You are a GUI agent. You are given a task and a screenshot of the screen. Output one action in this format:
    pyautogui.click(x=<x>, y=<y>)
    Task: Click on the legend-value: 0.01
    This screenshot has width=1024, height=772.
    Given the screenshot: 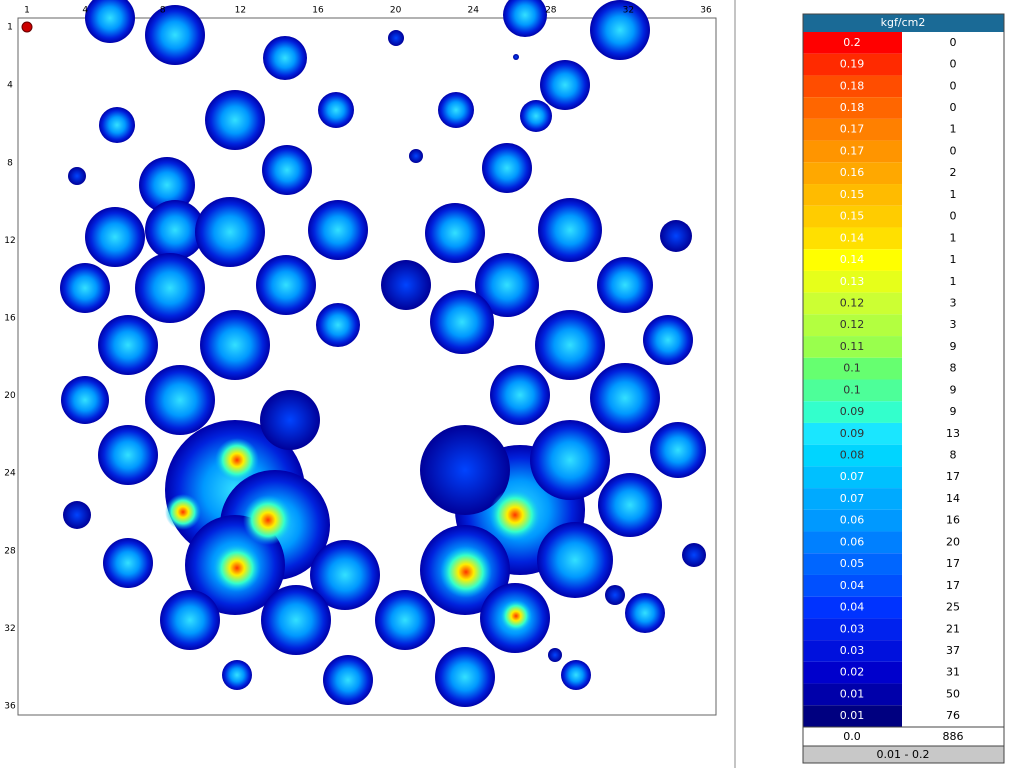 What is the action you would take?
    pyautogui.click(x=852, y=693)
    